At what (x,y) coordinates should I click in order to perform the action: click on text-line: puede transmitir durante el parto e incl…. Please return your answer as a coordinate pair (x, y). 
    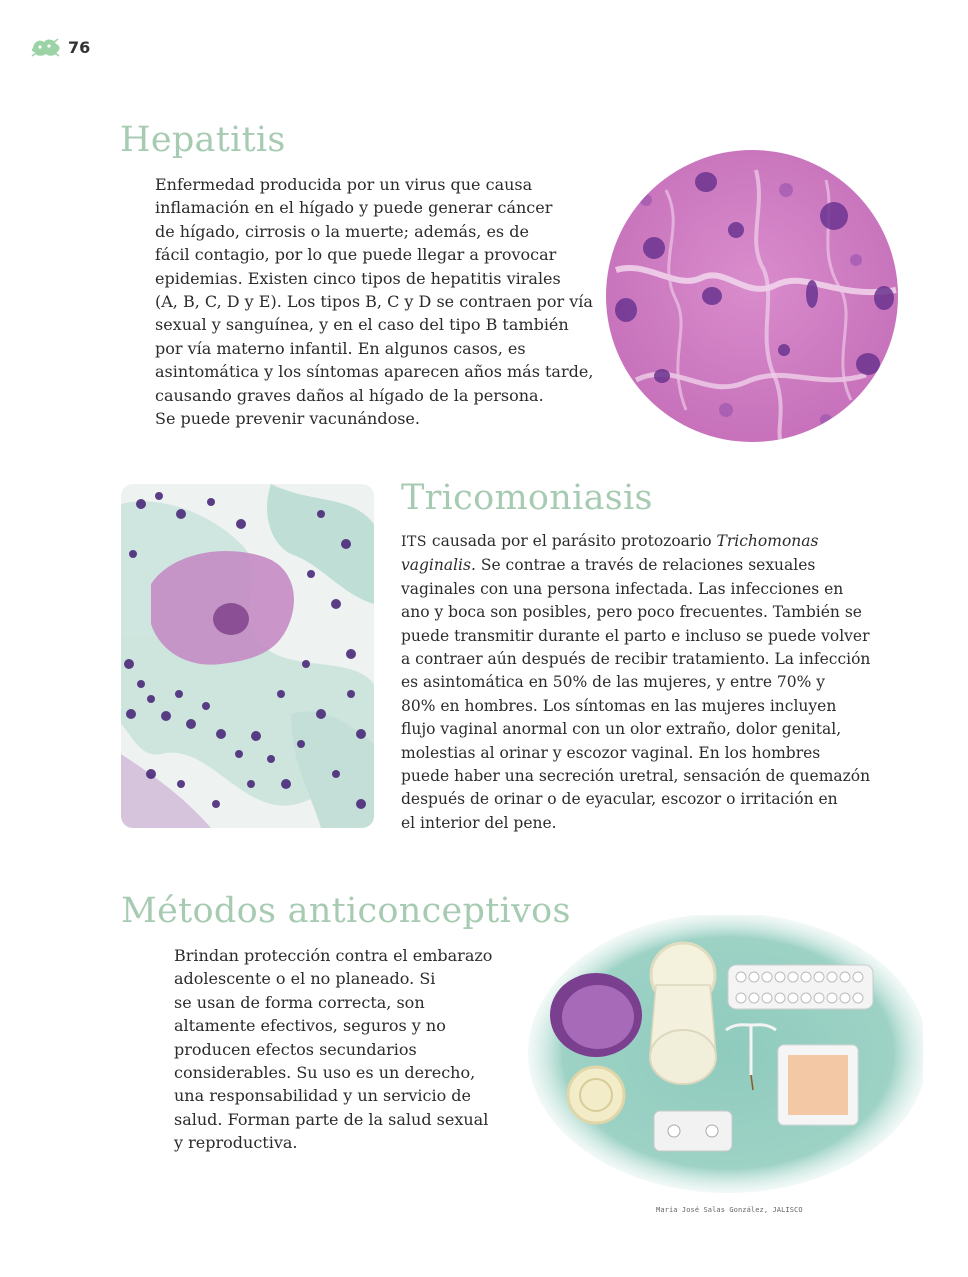
    Looking at the image, I should click on (635, 635).